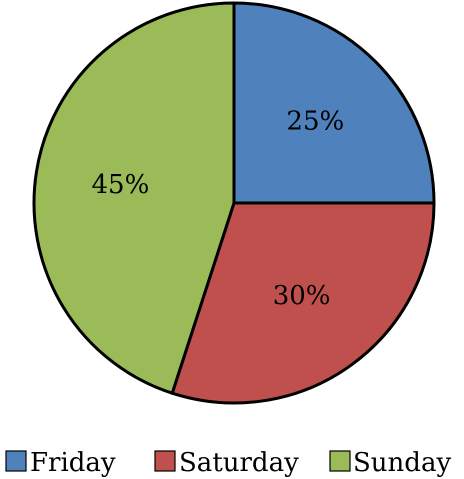 The height and width of the screenshot is (479, 464). Describe the element at coordinates (73, 463) in the screenshot. I see `legend-label-friday: Friday` at that location.